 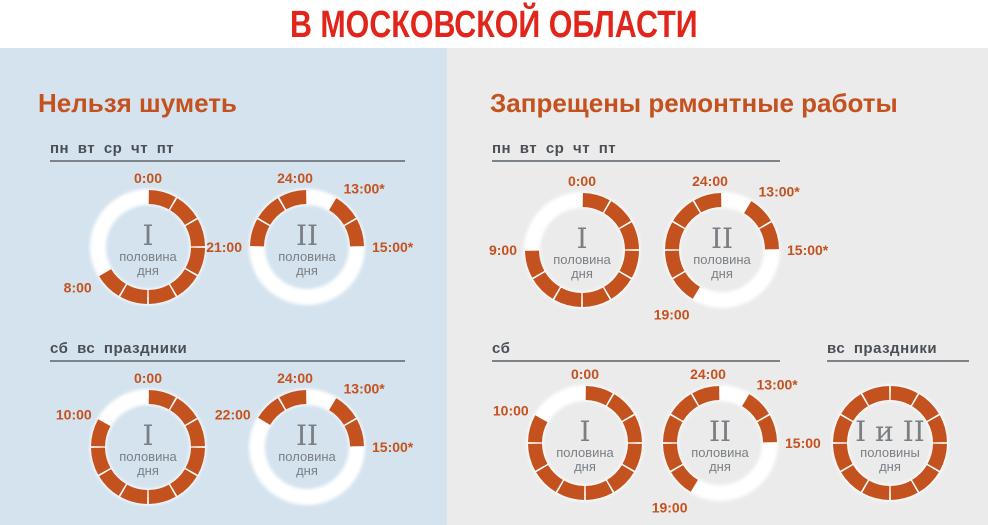 I want to click on time-label: 22:00, so click(x=233, y=415).